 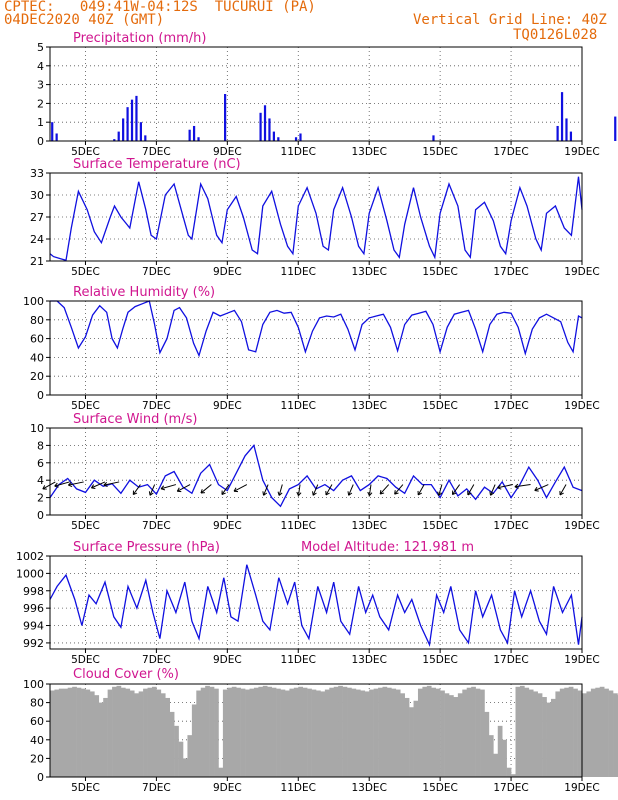 I want to click on y-tick-label: 8, so click(x=40, y=445).